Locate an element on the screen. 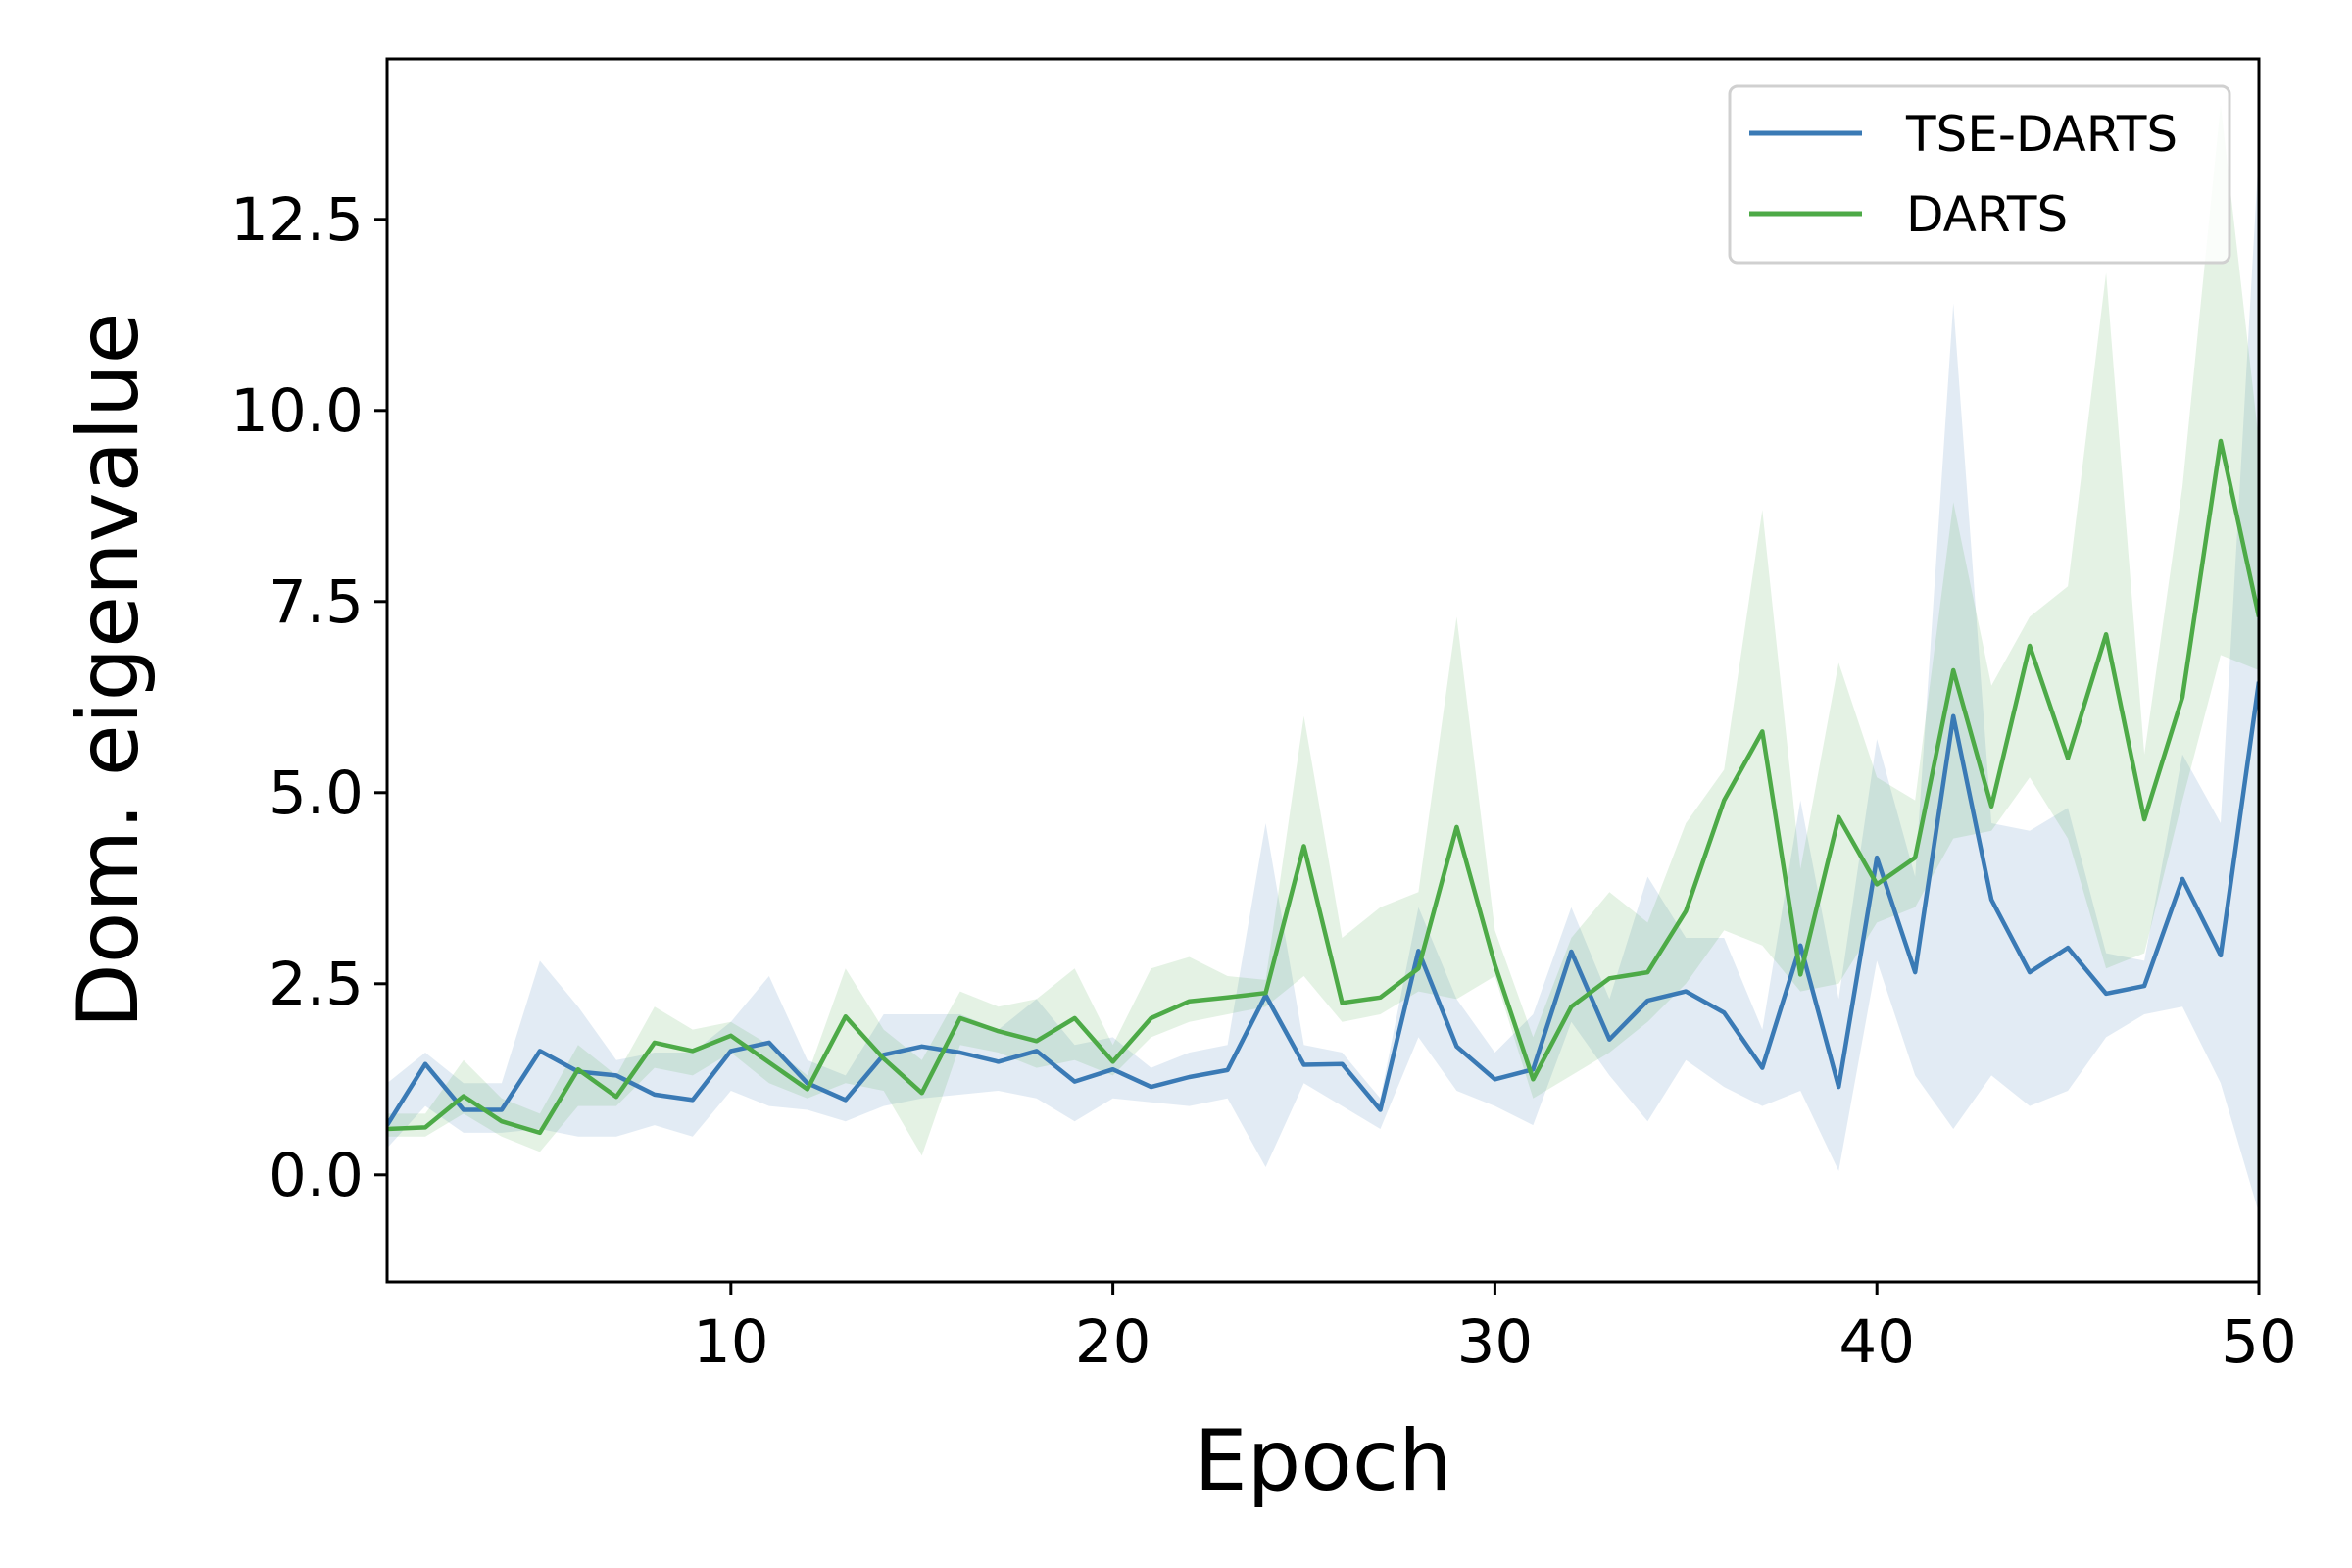 This screenshot has height=1568, width=2352. x-axis-label: Epoch is located at coordinates (1322, 1461).